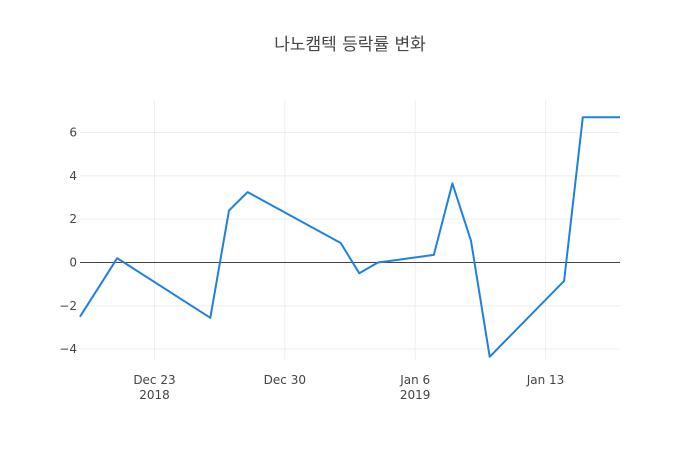 The width and height of the screenshot is (700, 450). What do you see at coordinates (154, 395) in the screenshot?
I see `x-tick-sublabel: 2018` at bounding box center [154, 395].